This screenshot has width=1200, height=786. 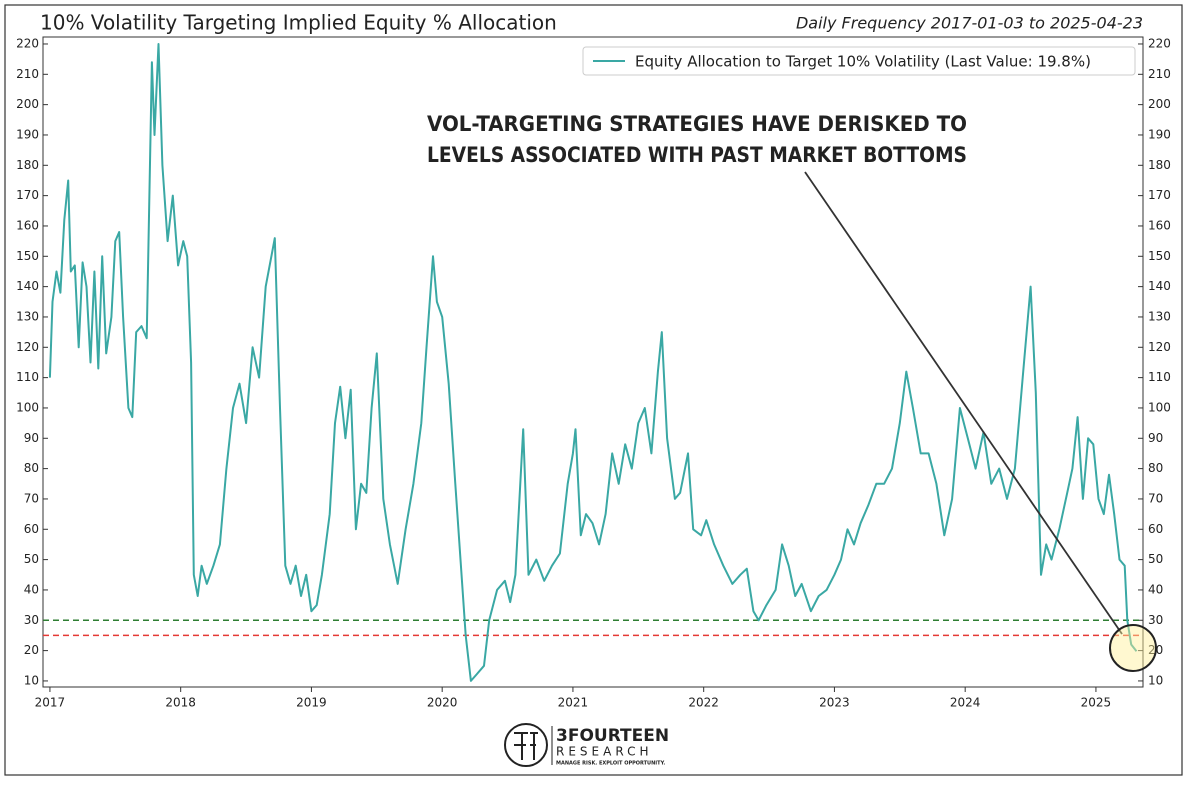 I want to click on x-tick-label: 2021, so click(x=573, y=703).